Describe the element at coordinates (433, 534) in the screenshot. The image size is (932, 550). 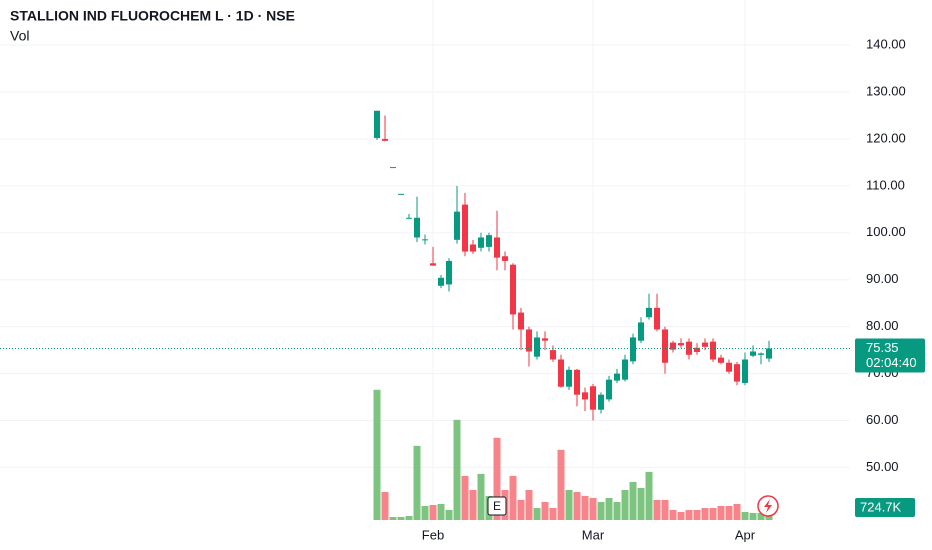
I see `x-tick-label: Feb` at that location.